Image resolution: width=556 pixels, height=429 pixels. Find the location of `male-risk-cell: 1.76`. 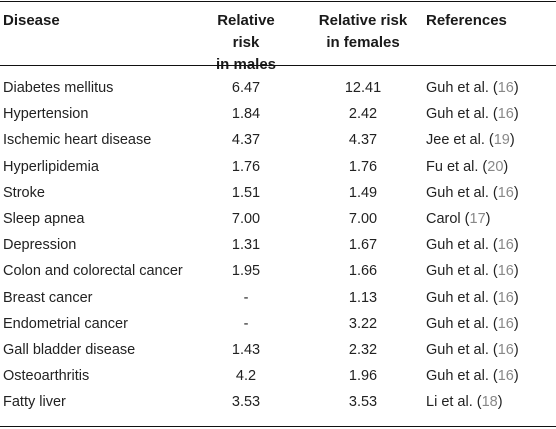

male-risk-cell: 1.76 is located at coordinates (246, 166).